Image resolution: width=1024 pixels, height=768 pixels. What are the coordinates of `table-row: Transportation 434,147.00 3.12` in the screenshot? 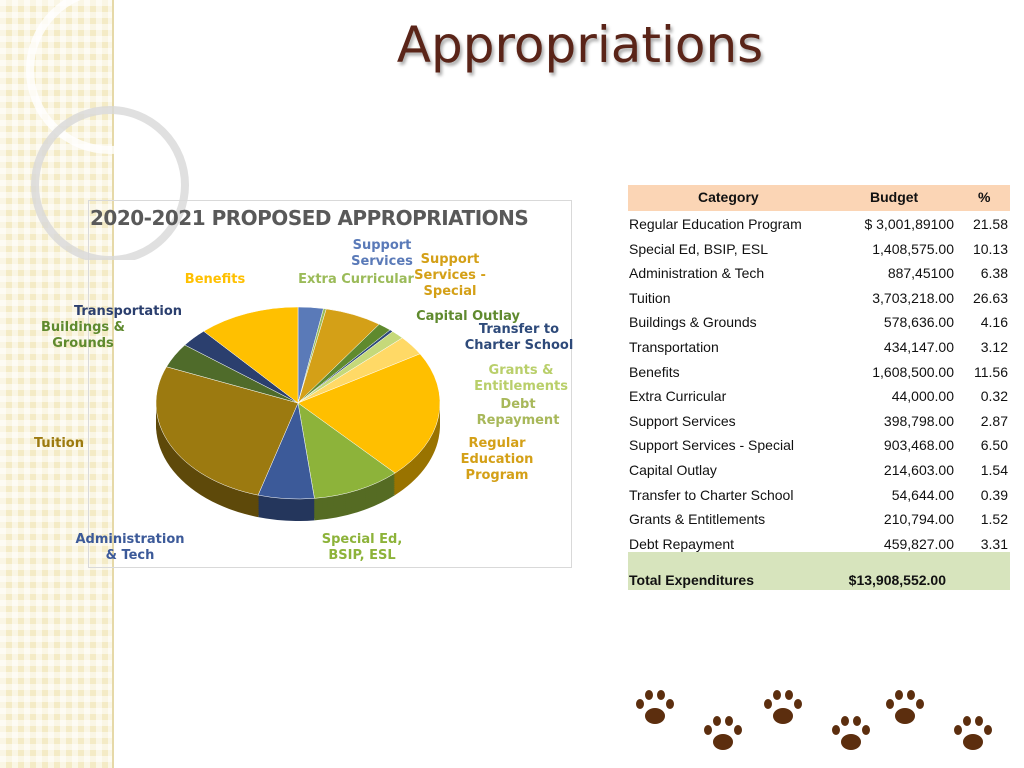 It's located at (819, 347).